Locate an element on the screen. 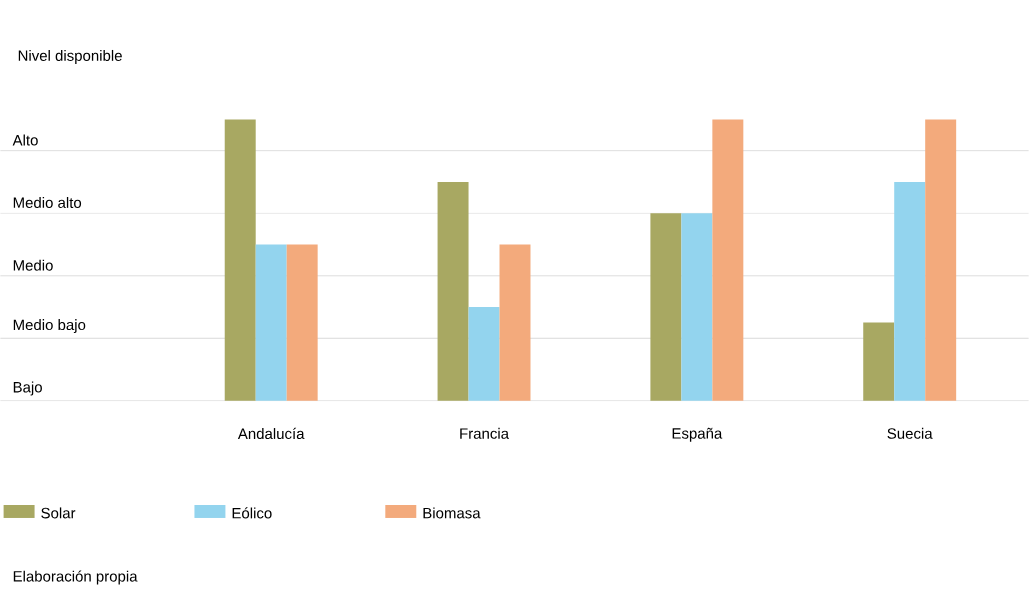 This screenshot has height=607, width=1029. x-tick-label: España is located at coordinates (697, 435).